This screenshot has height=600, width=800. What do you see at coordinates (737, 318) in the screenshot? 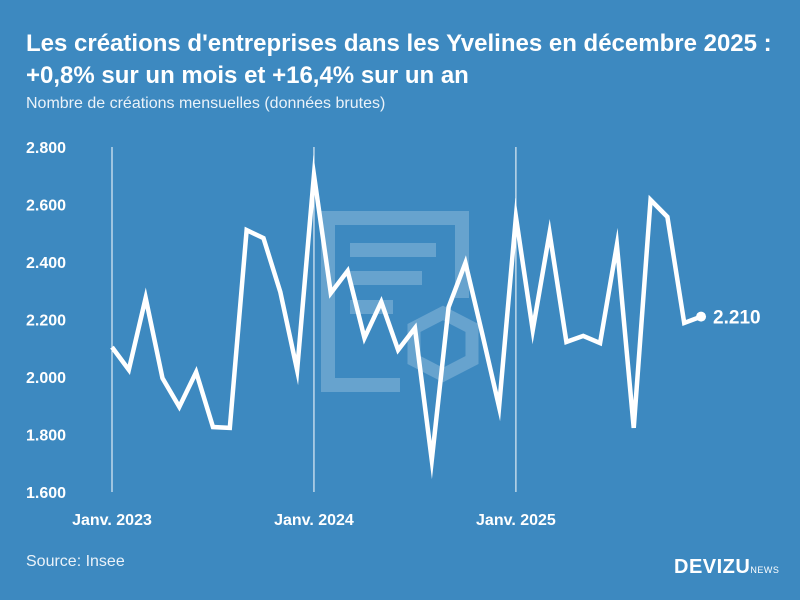
I see `last-value-label: 2.210` at bounding box center [737, 318].